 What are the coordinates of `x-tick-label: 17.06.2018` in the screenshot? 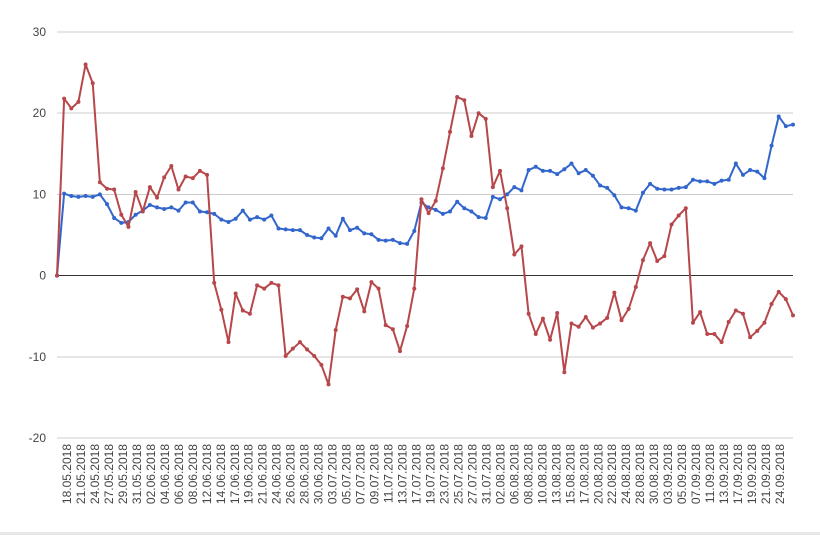 It's located at (235, 474).